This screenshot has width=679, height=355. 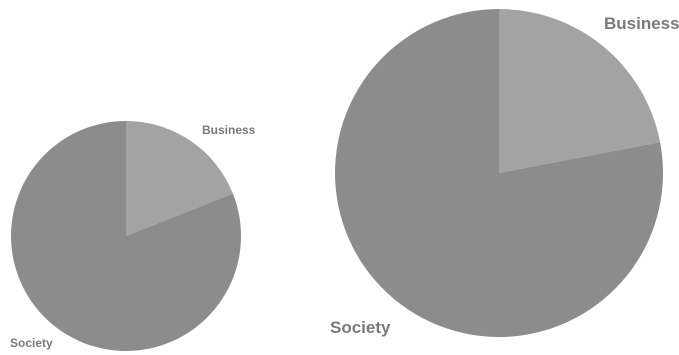 I want to click on small-pie-slice-business, so click(x=179, y=178).